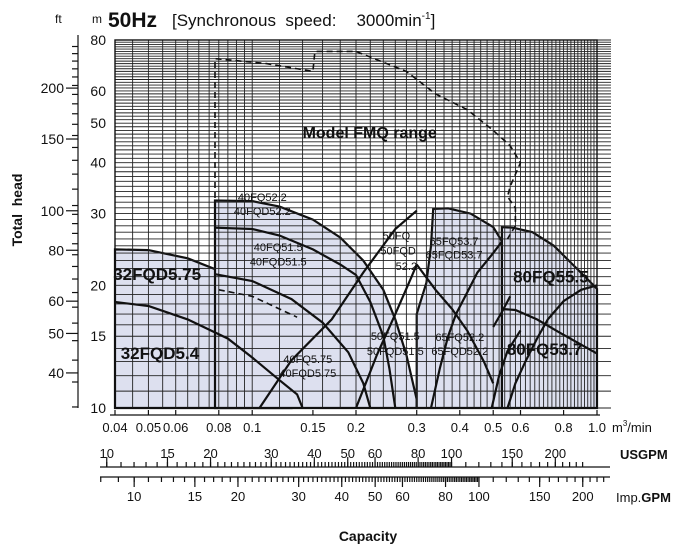  What do you see at coordinates (98, 40) in the screenshot?
I see `m-tick-label: 80` at bounding box center [98, 40].